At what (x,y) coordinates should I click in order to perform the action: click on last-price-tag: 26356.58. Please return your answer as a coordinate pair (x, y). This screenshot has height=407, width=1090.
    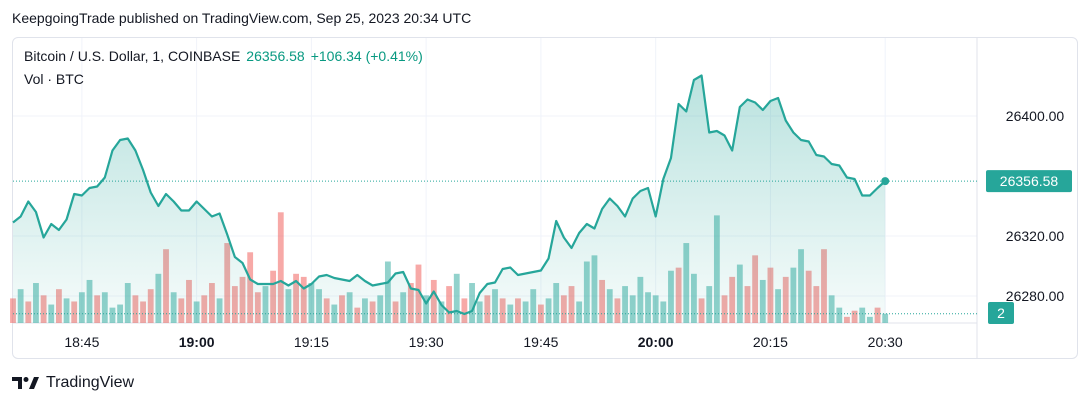
    Looking at the image, I should click on (1029, 181).